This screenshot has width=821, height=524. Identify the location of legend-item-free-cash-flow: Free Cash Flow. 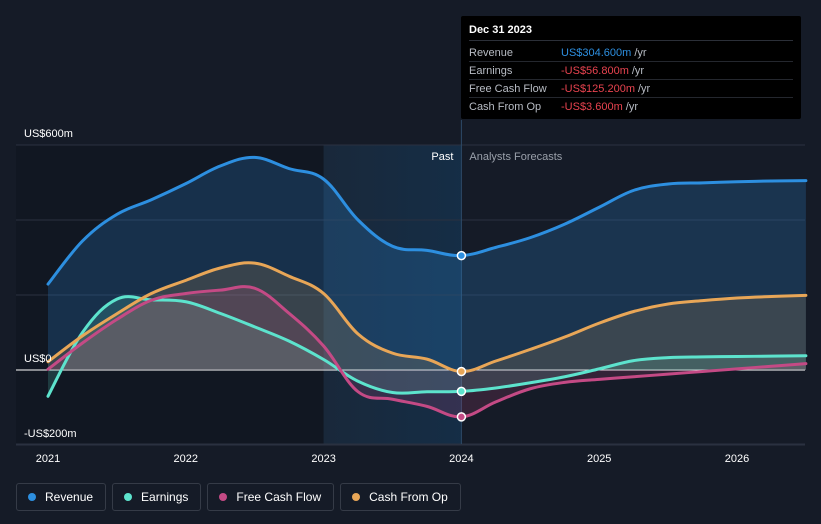
(271, 497).